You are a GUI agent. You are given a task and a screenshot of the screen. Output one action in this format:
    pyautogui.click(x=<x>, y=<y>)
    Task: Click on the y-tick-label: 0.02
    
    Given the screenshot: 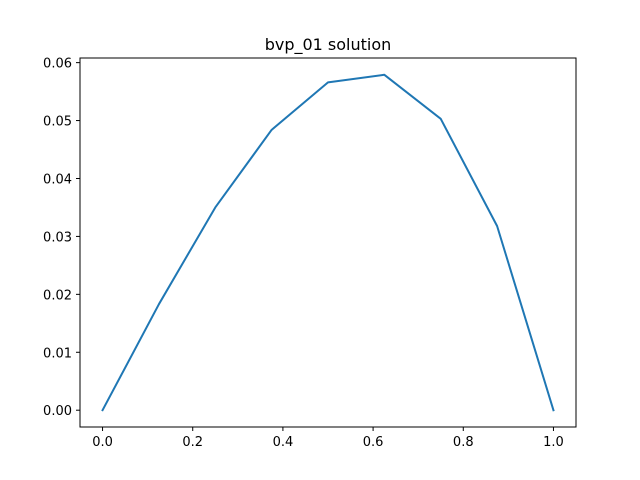 What is the action you would take?
    pyautogui.click(x=57, y=295)
    